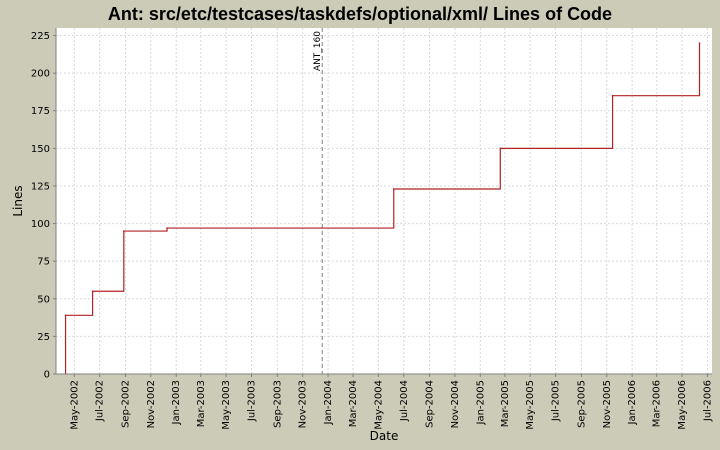  Describe the element at coordinates (40, 186) in the screenshot. I see `y-tick-label: 125` at that location.